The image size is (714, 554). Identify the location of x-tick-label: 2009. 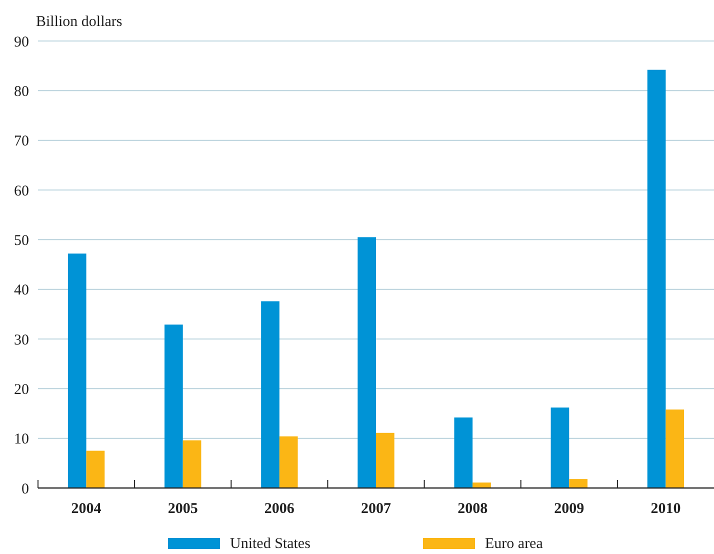
(569, 509).